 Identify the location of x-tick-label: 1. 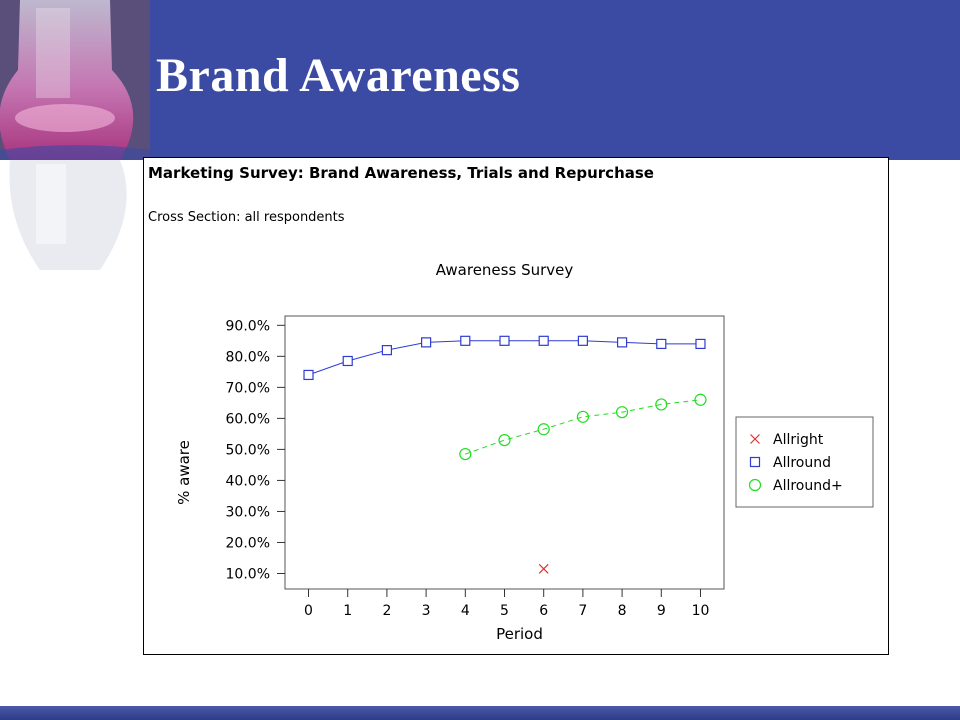
(347, 611).